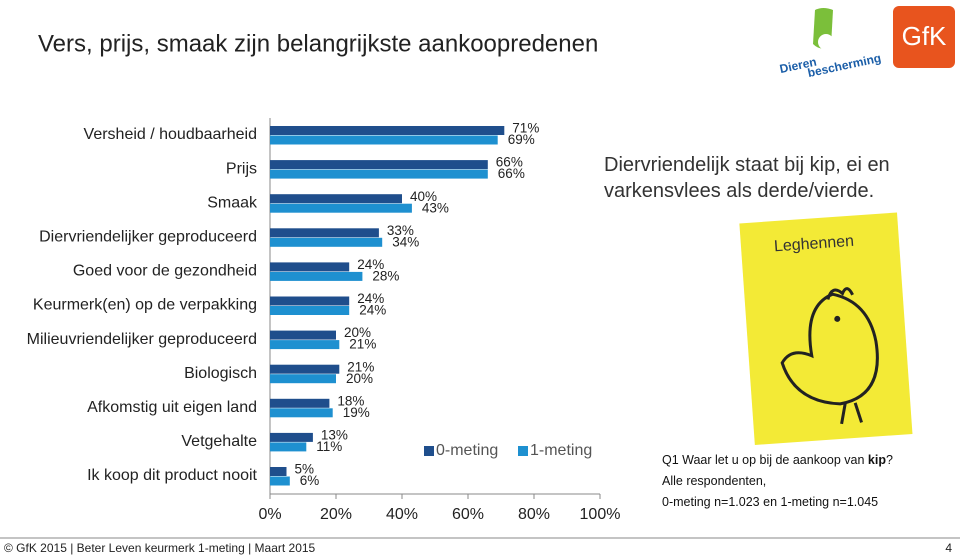 The image size is (960, 558). What do you see at coordinates (172, 407) in the screenshot?
I see `y-tick-label: Afkomstig uit eigen land` at bounding box center [172, 407].